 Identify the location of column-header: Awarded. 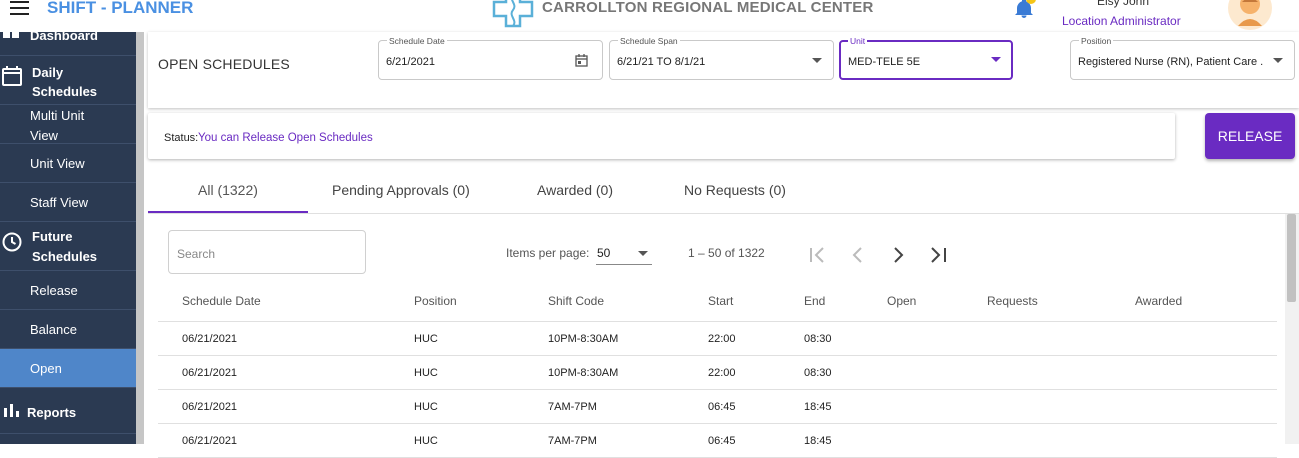
(1159, 301).